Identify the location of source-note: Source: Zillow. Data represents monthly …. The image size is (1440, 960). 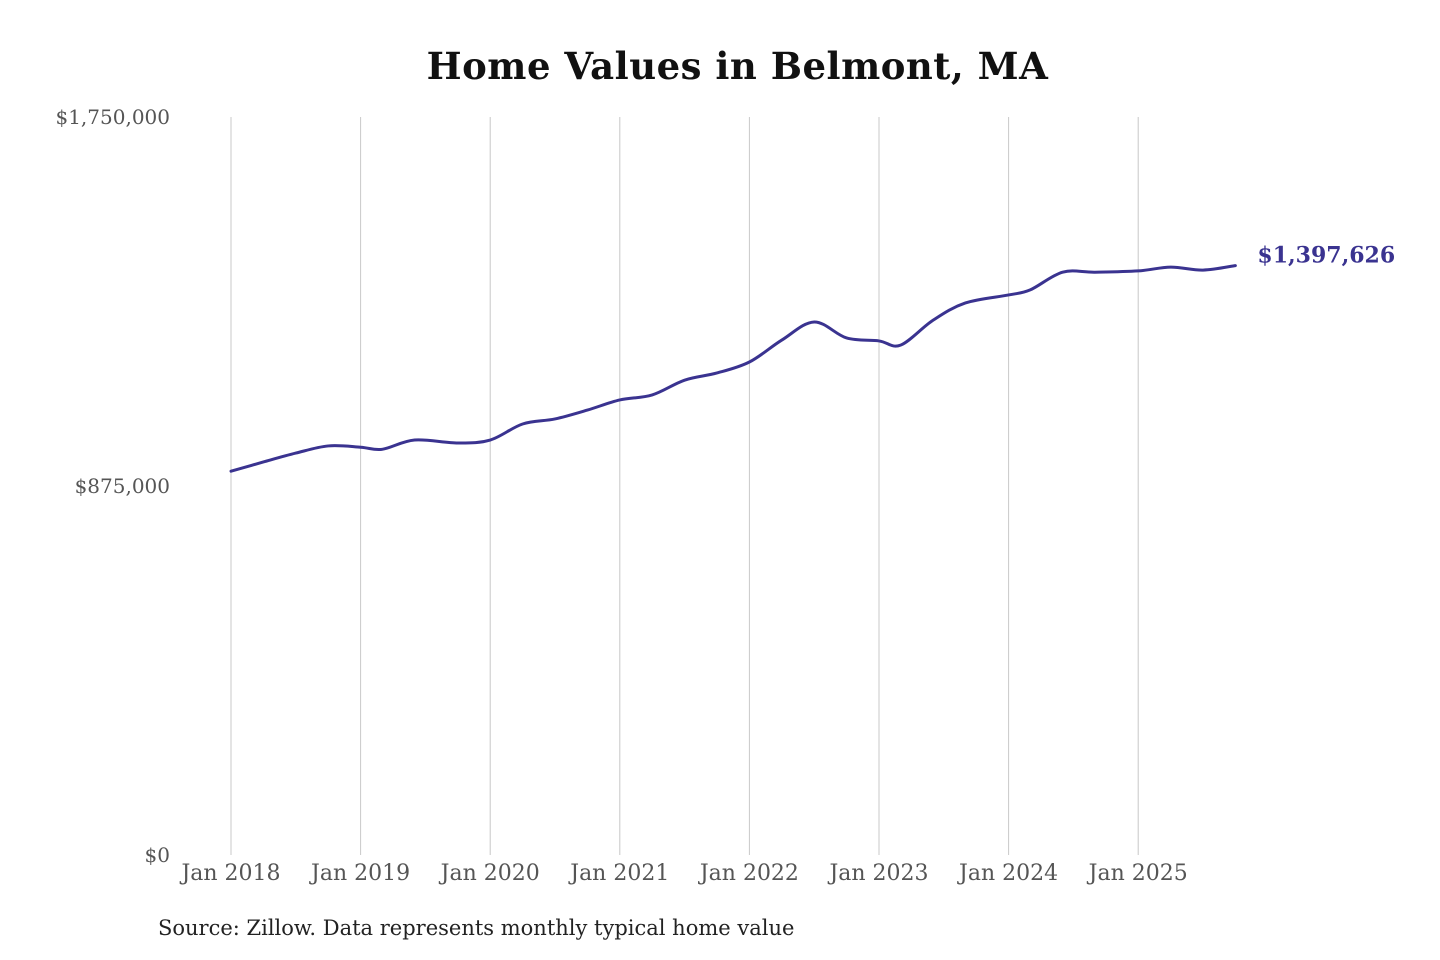
(476, 928).